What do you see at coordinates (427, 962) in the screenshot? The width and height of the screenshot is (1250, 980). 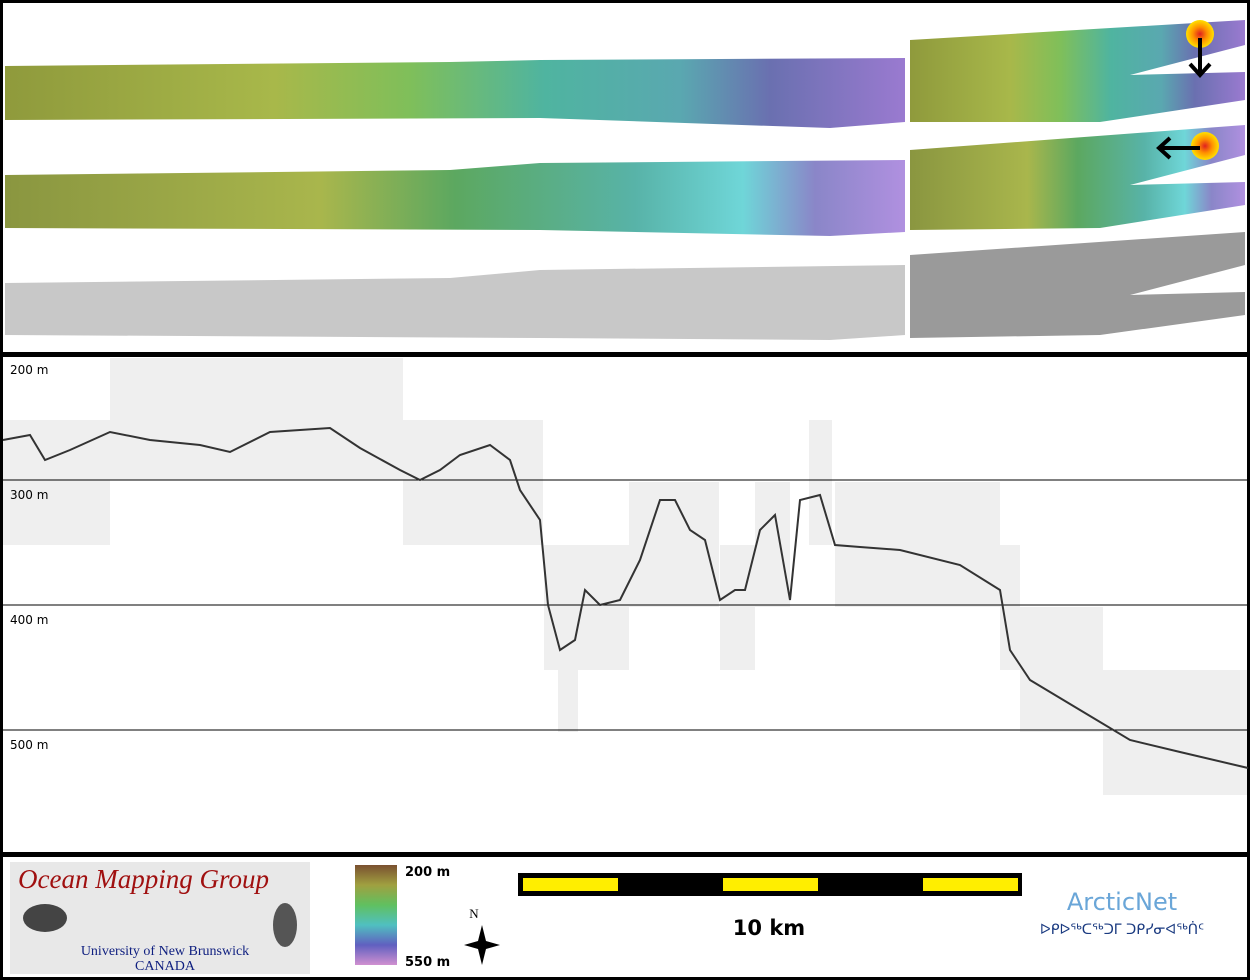 I see `colorbar-bottom: 550 m` at bounding box center [427, 962].